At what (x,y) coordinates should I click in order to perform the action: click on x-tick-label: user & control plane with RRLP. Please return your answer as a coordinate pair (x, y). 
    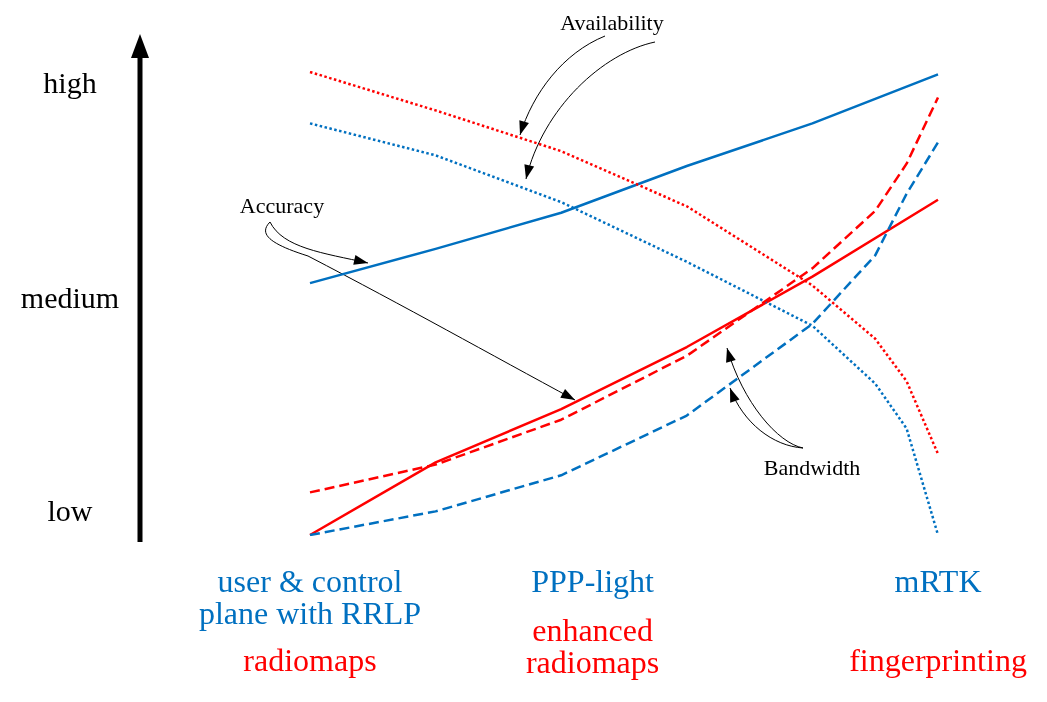
    Looking at the image, I should click on (310, 597).